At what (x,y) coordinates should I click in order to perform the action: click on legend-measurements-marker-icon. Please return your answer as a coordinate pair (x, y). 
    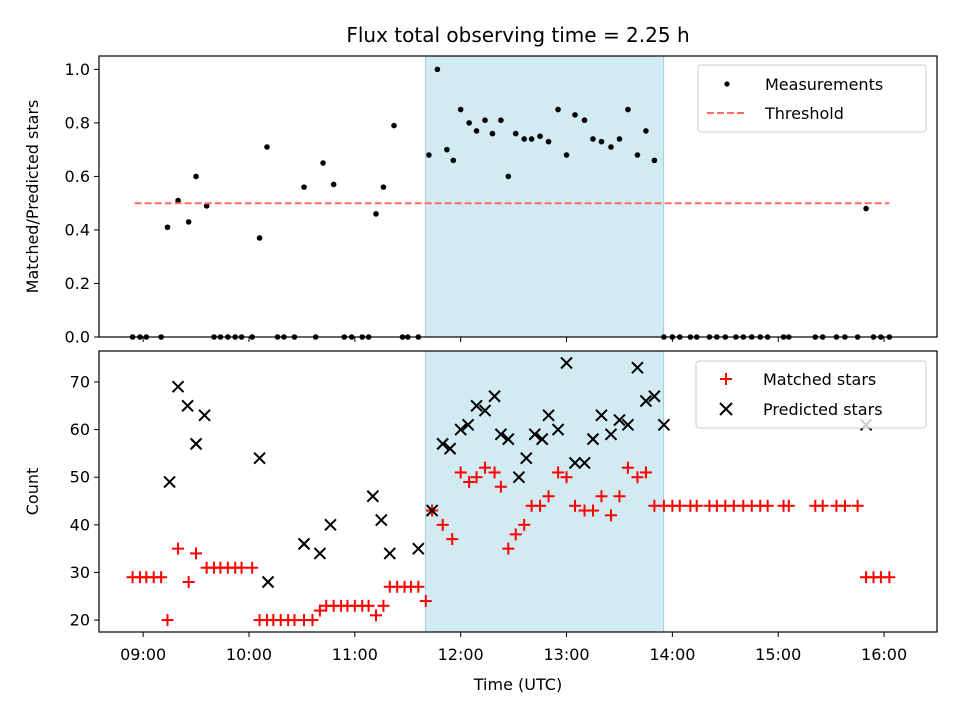
    Looking at the image, I should click on (727, 84).